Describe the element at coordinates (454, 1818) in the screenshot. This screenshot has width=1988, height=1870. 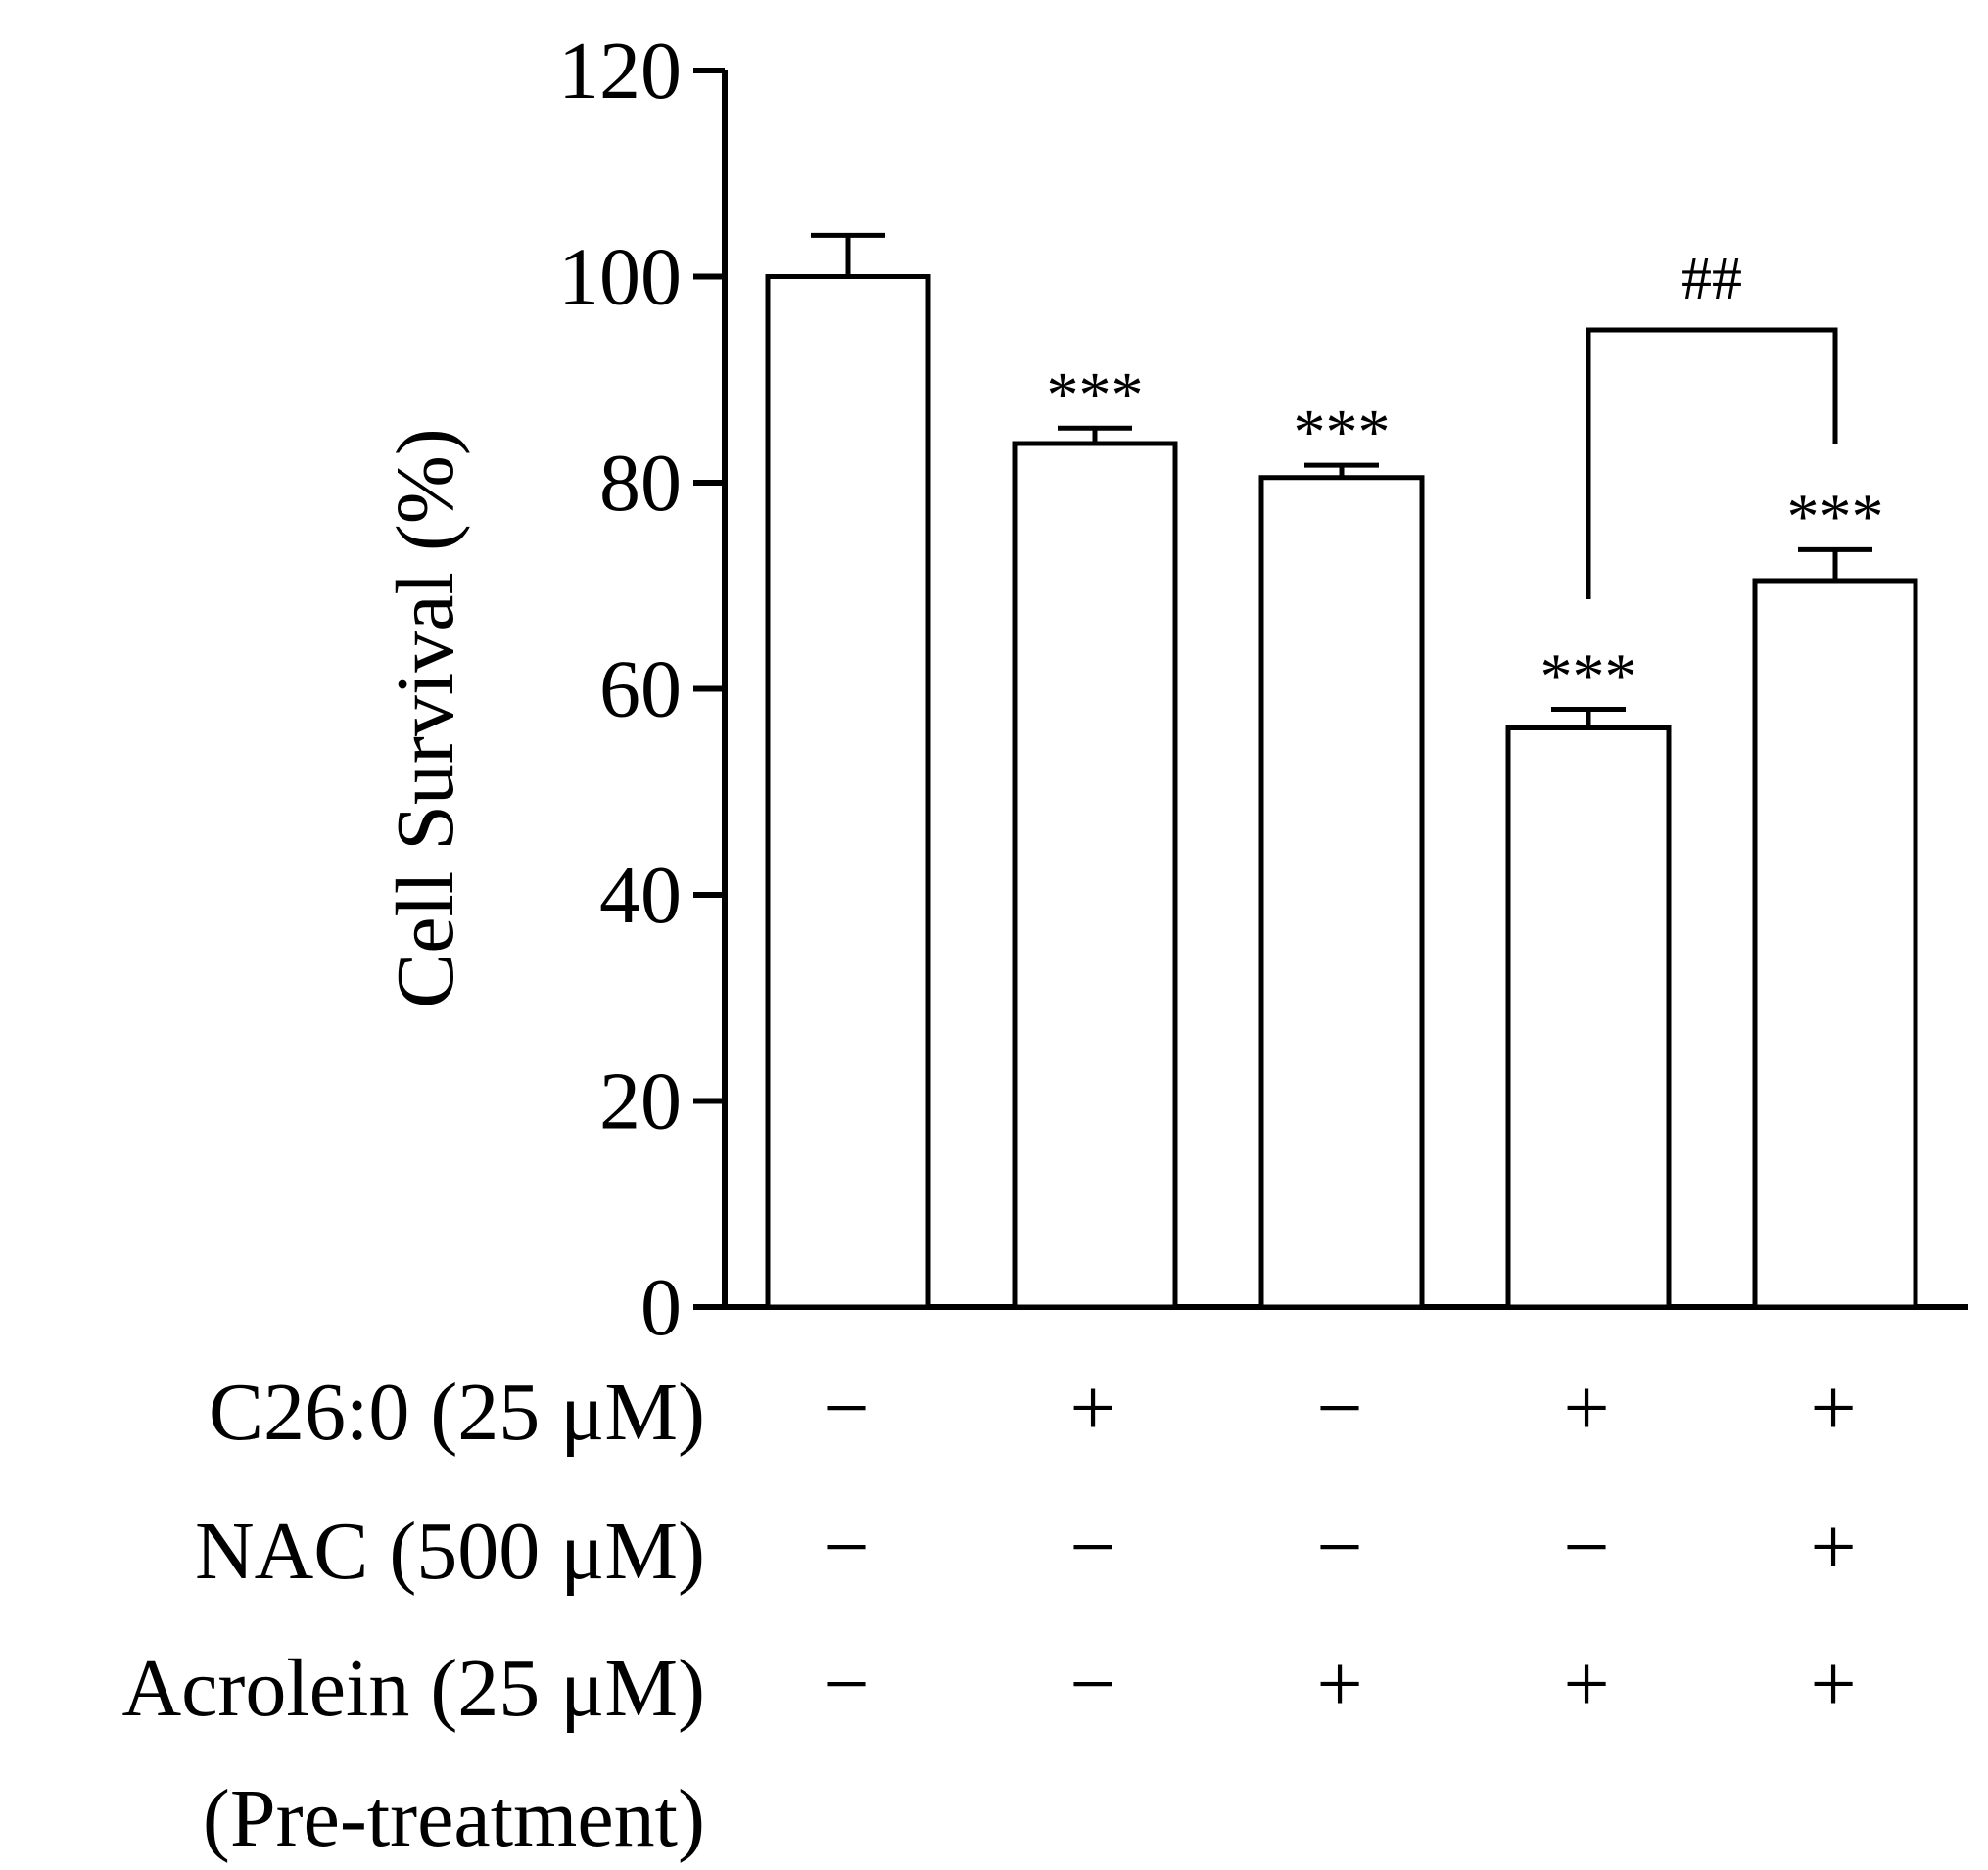
I see `pretreatment-note: (Pre-treatment)` at that location.